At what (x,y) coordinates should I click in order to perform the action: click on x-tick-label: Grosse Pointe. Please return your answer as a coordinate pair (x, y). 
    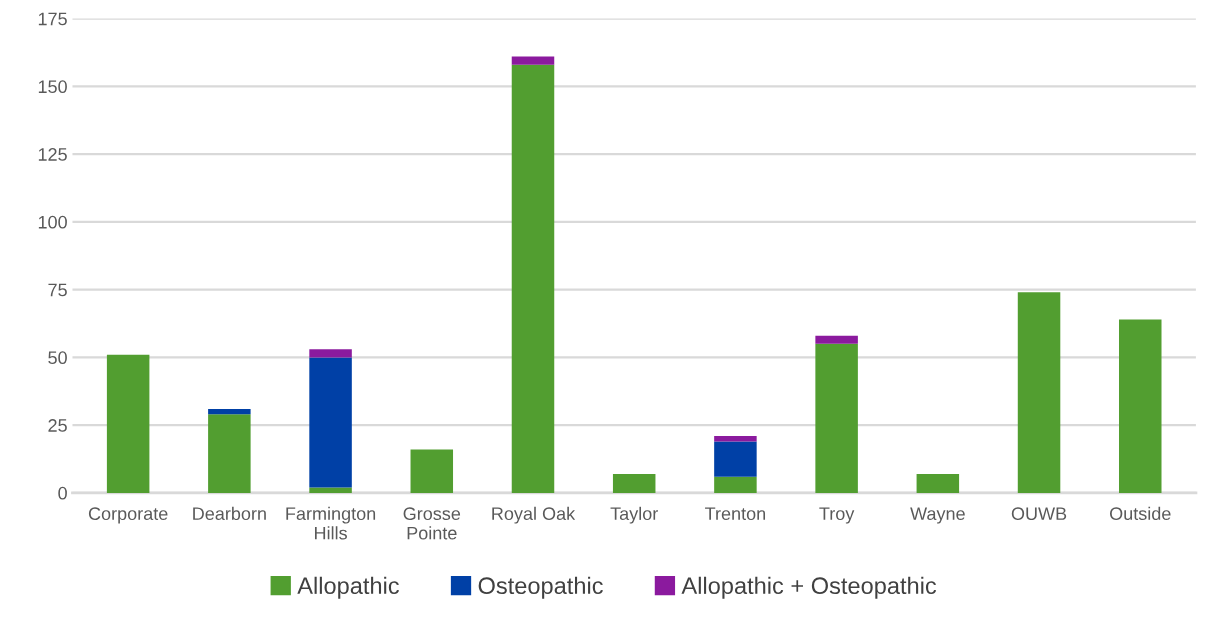
    Looking at the image, I should click on (432, 523).